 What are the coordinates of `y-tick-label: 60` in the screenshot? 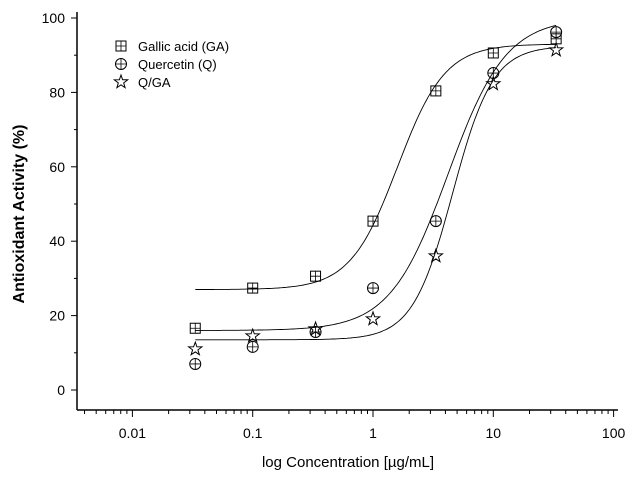 It's located at (57, 167).